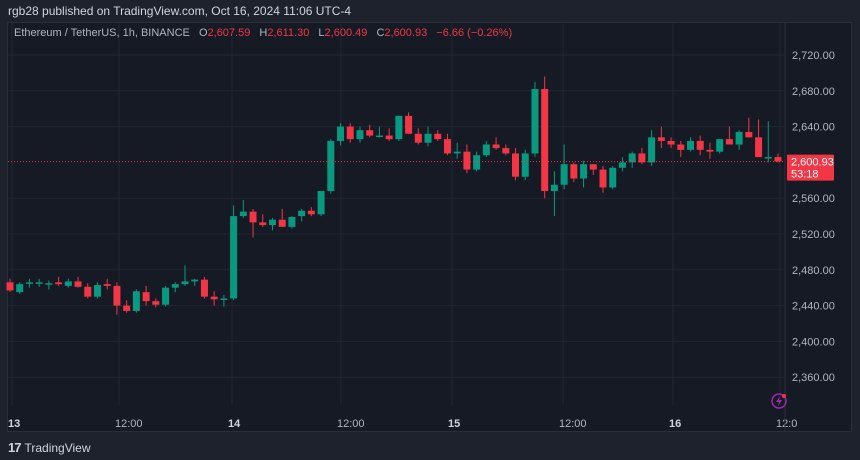  What do you see at coordinates (346, 33) in the screenshot?
I see `low-value: 2,600.49` at bounding box center [346, 33].